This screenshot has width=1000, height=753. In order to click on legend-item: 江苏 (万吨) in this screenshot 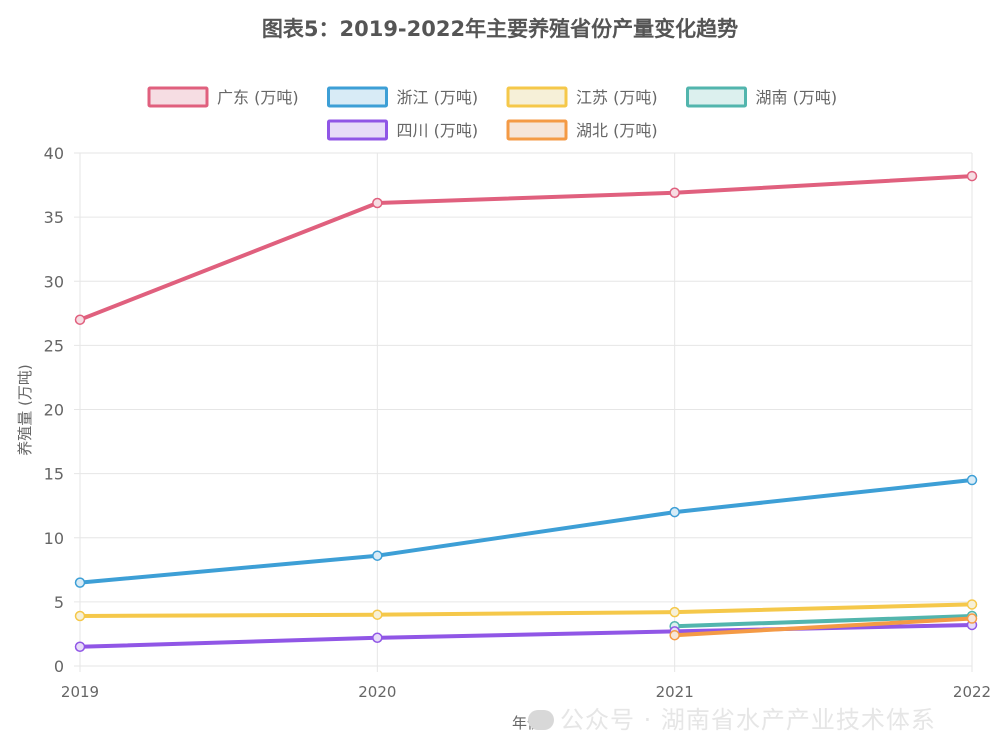, I will do `click(582, 97)`.